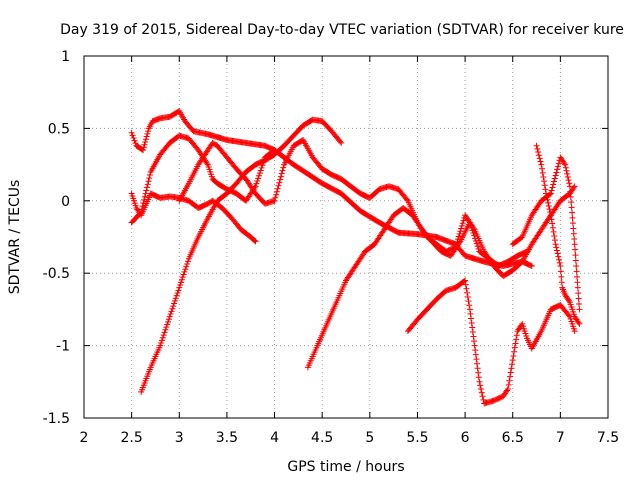 This screenshot has width=640, height=480. What do you see at coordinates (65, 57) in the screenshot?
I see `y-tick-label: 1` at bounding box center [65, 57].